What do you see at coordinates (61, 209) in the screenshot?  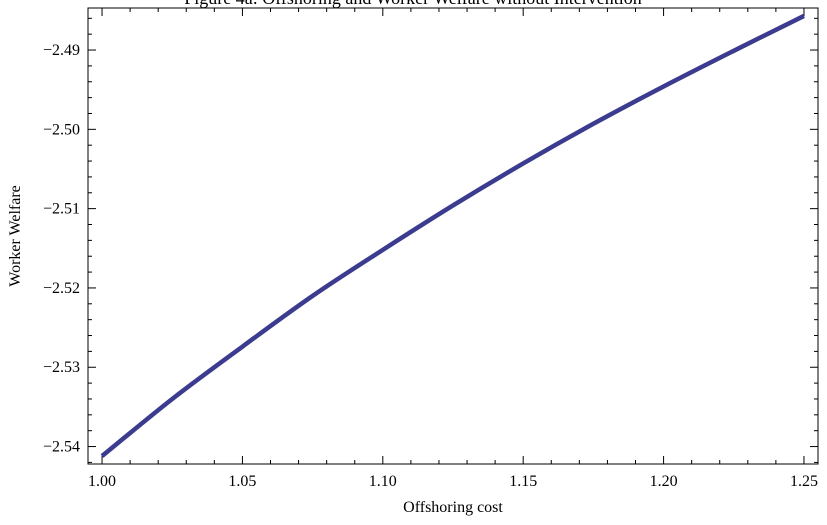 I see `y-tick-label: −2.51` at bounding box center [61, 209].